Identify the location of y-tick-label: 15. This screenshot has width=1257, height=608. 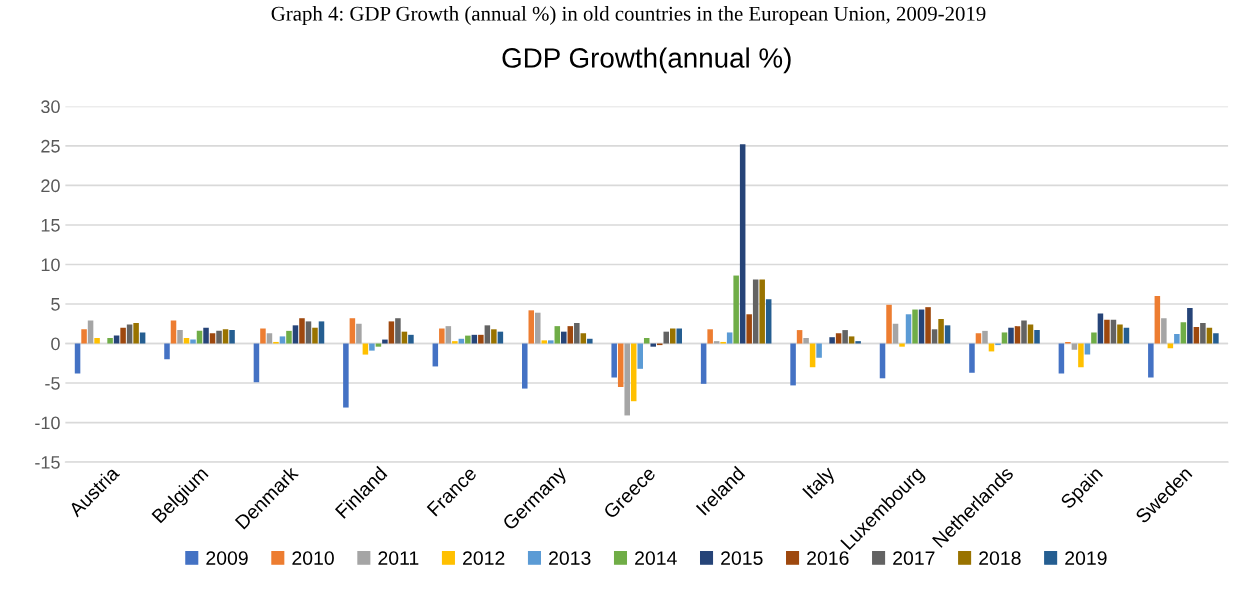
(50, 225).